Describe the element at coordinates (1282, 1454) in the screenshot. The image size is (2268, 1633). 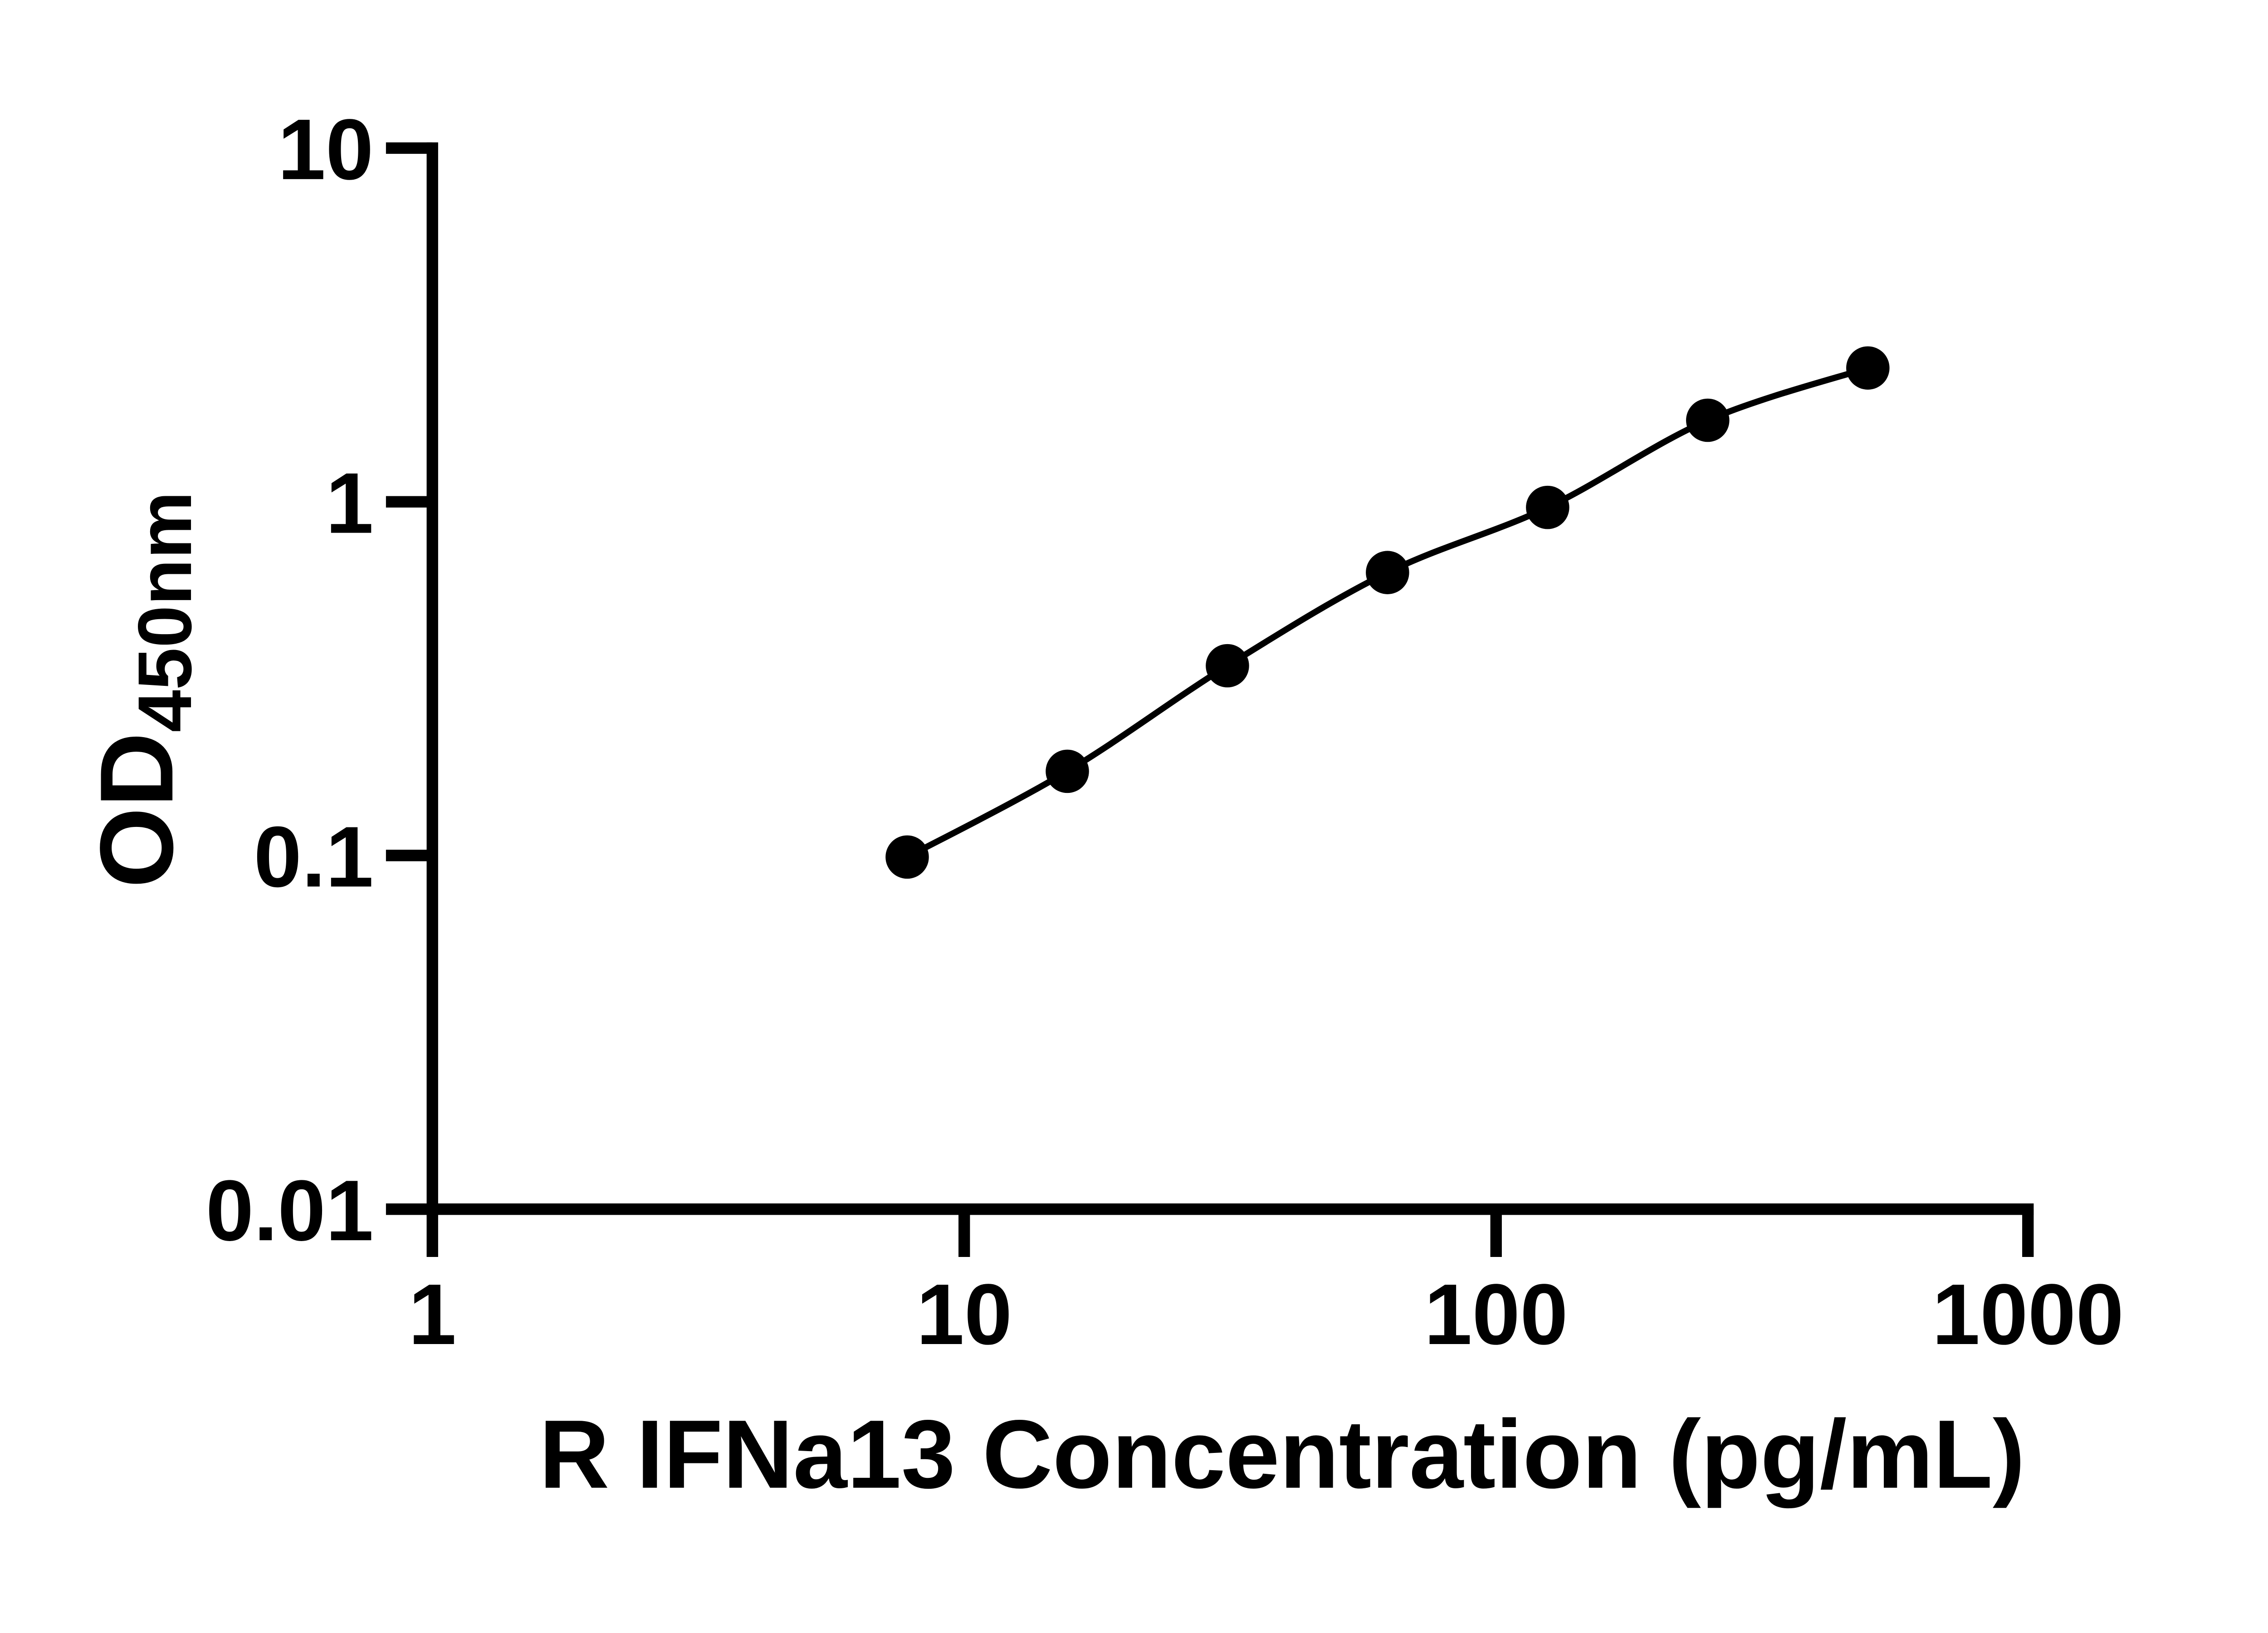
I see `x-axis-title: R IFNa13 Concentration (pg/mL)` at that location.